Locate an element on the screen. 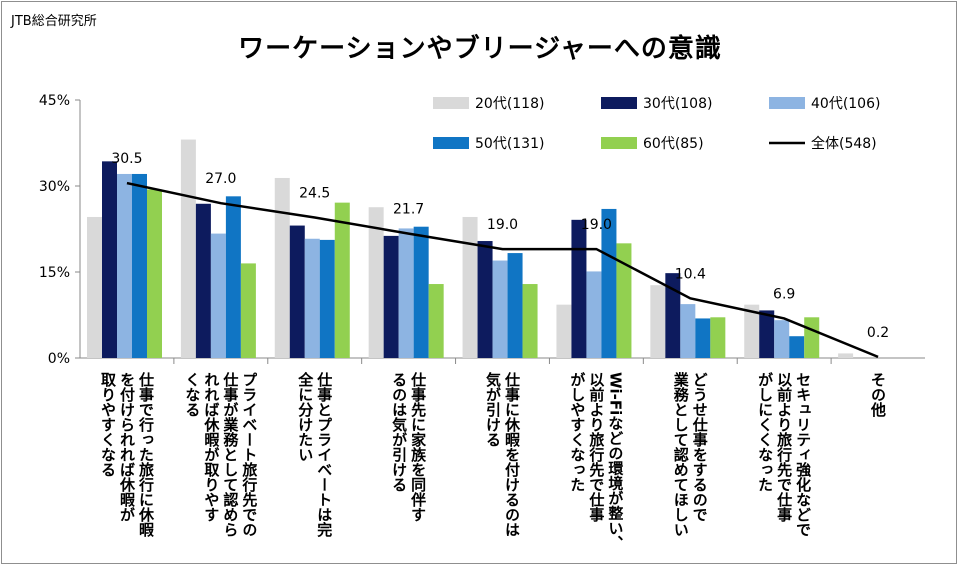 The width and height of the screenshot is (960, 567). y-tick-label: 0% is located at coordinates (59, 359).